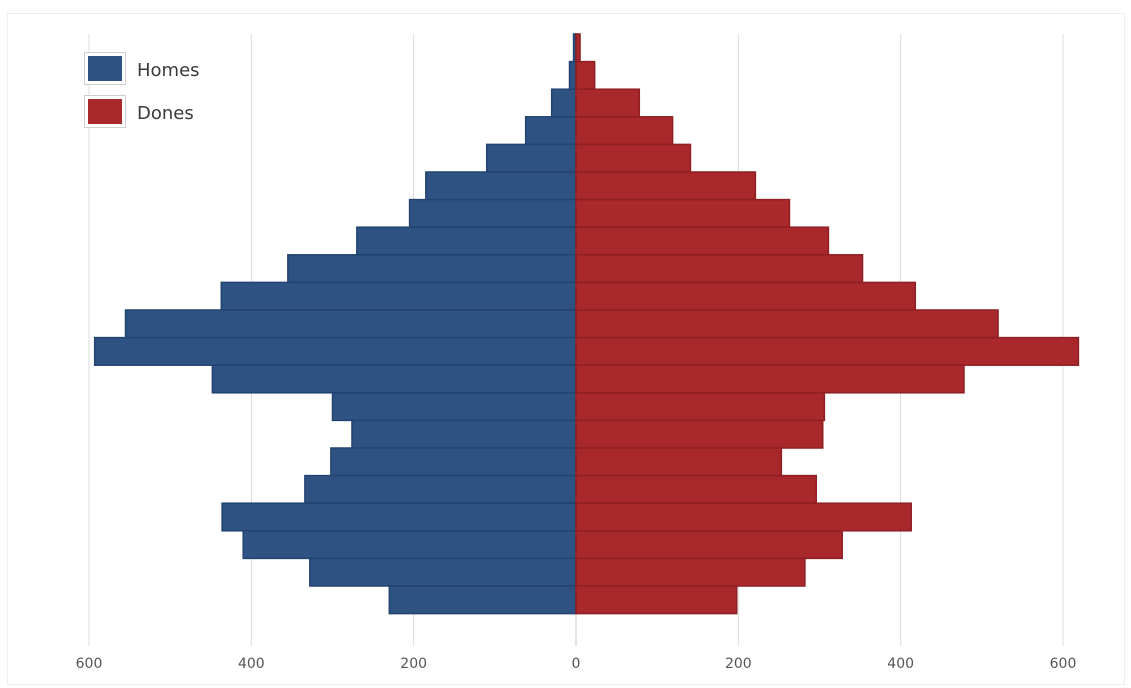 Image resolution: width=1131 pixels, height=688 pixels. I want to click on x-tick-label-6: 600, so click(1063, 664).